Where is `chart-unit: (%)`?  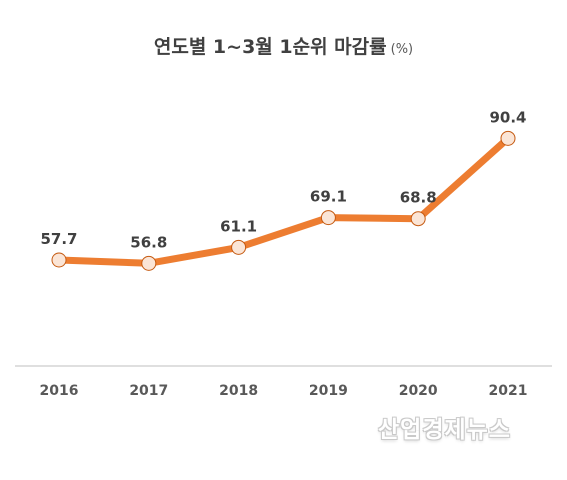
chart-unit: (%) is located at coordinates (402, 49).